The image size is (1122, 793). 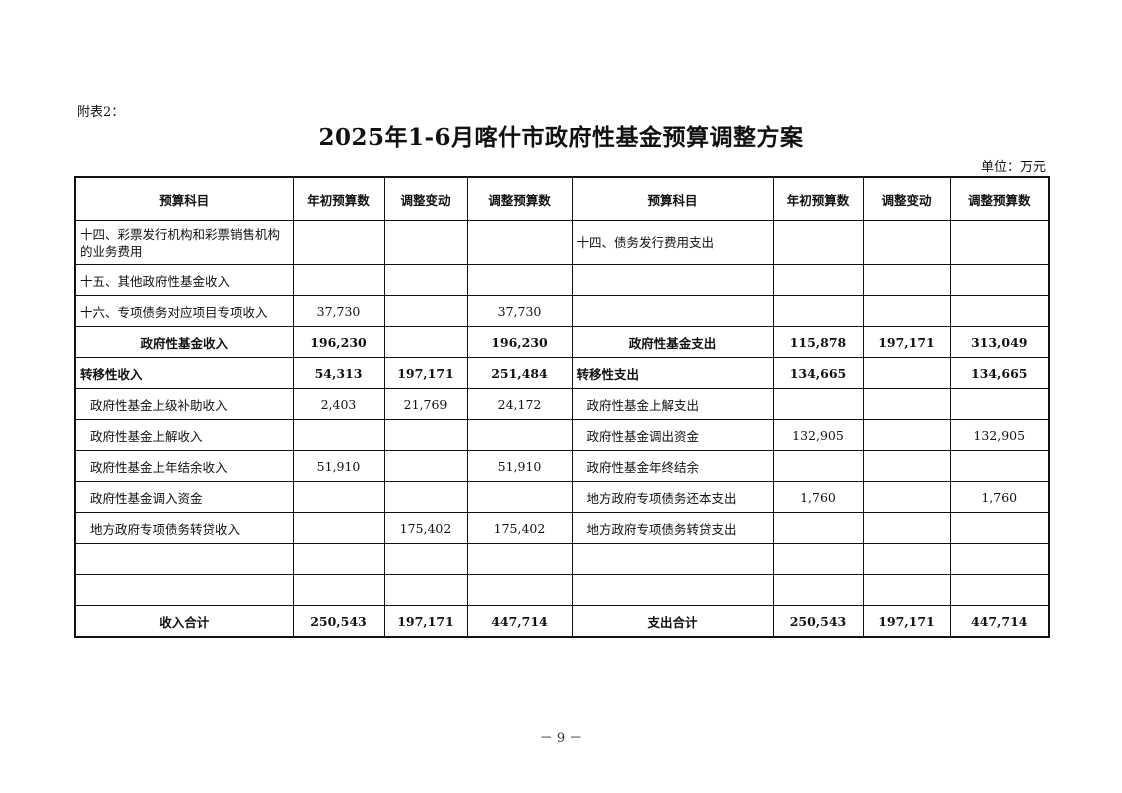 What do you see at coordinates (101, 112) in the screenshot?
I see `annex-label: 附表2：` at bounding box center [101, 112].